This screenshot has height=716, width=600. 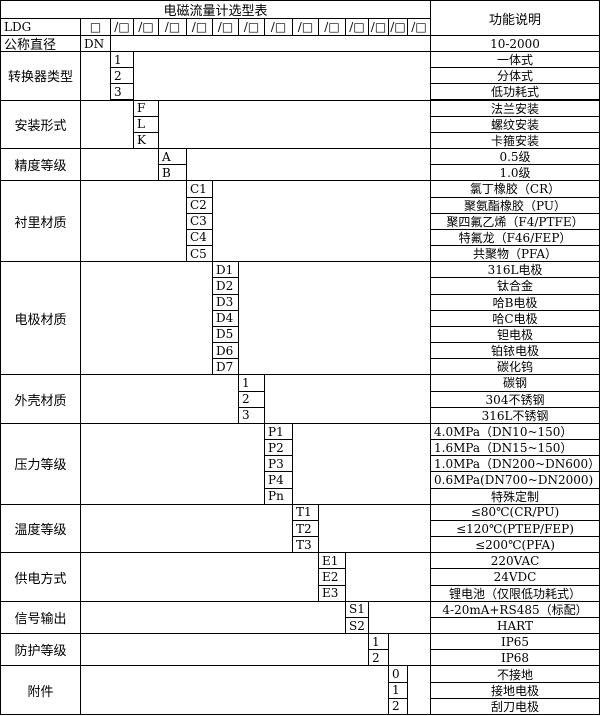 What do you see at coordinates (40, 577) in the screenshot?
I see `group-label: 供电方式` at bounding box center [40, 577].